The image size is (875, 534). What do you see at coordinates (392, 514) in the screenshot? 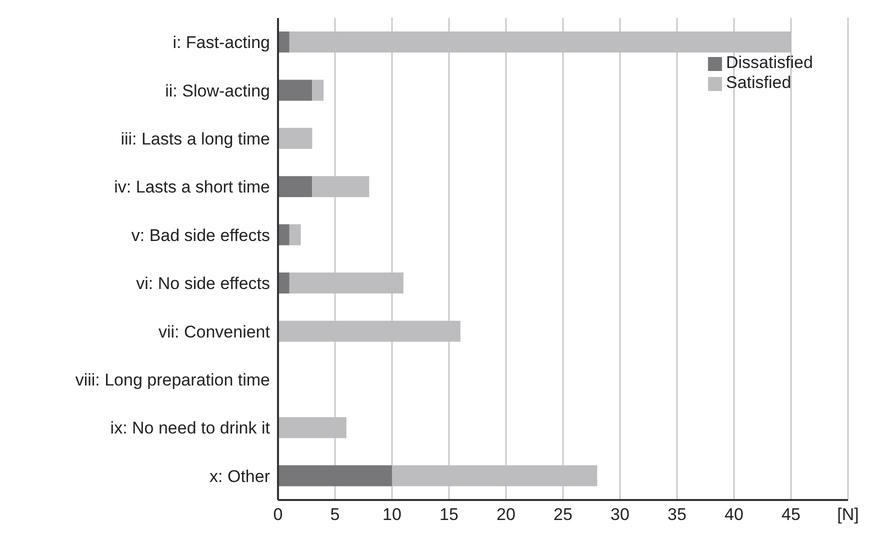
I see `x-tick-label: 10` at bounding box center [392, 514].